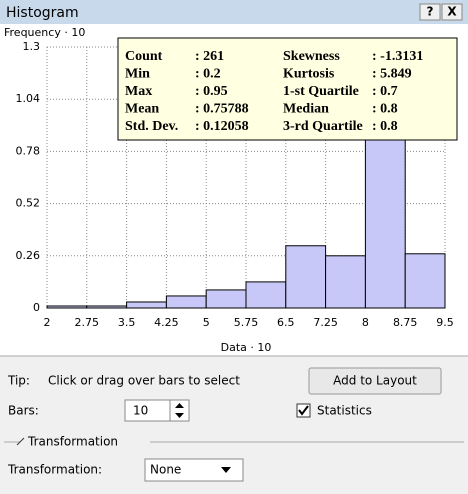 This screenshot has width=468, height=494. I want to click on stat-value: : 0.2, so click(208, 74).